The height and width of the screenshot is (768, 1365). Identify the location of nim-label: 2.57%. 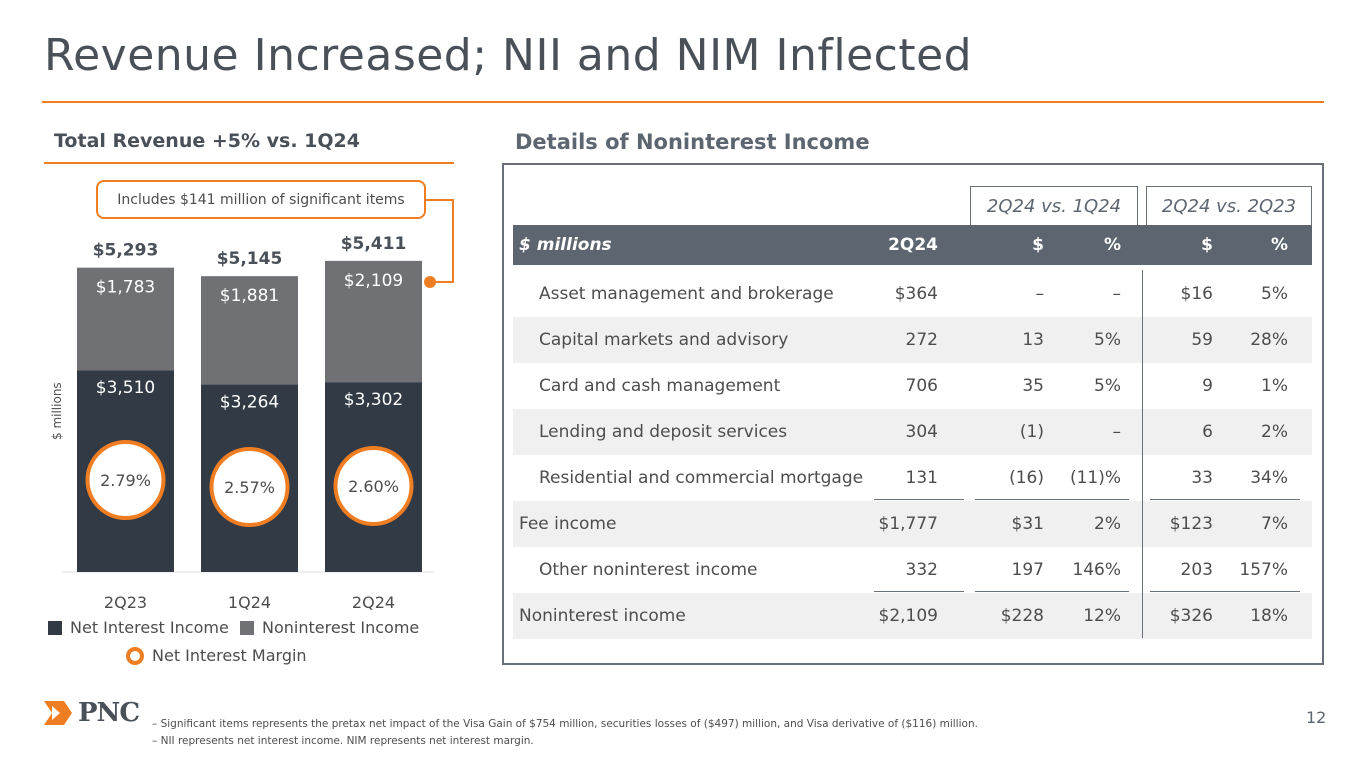
(249, 487).